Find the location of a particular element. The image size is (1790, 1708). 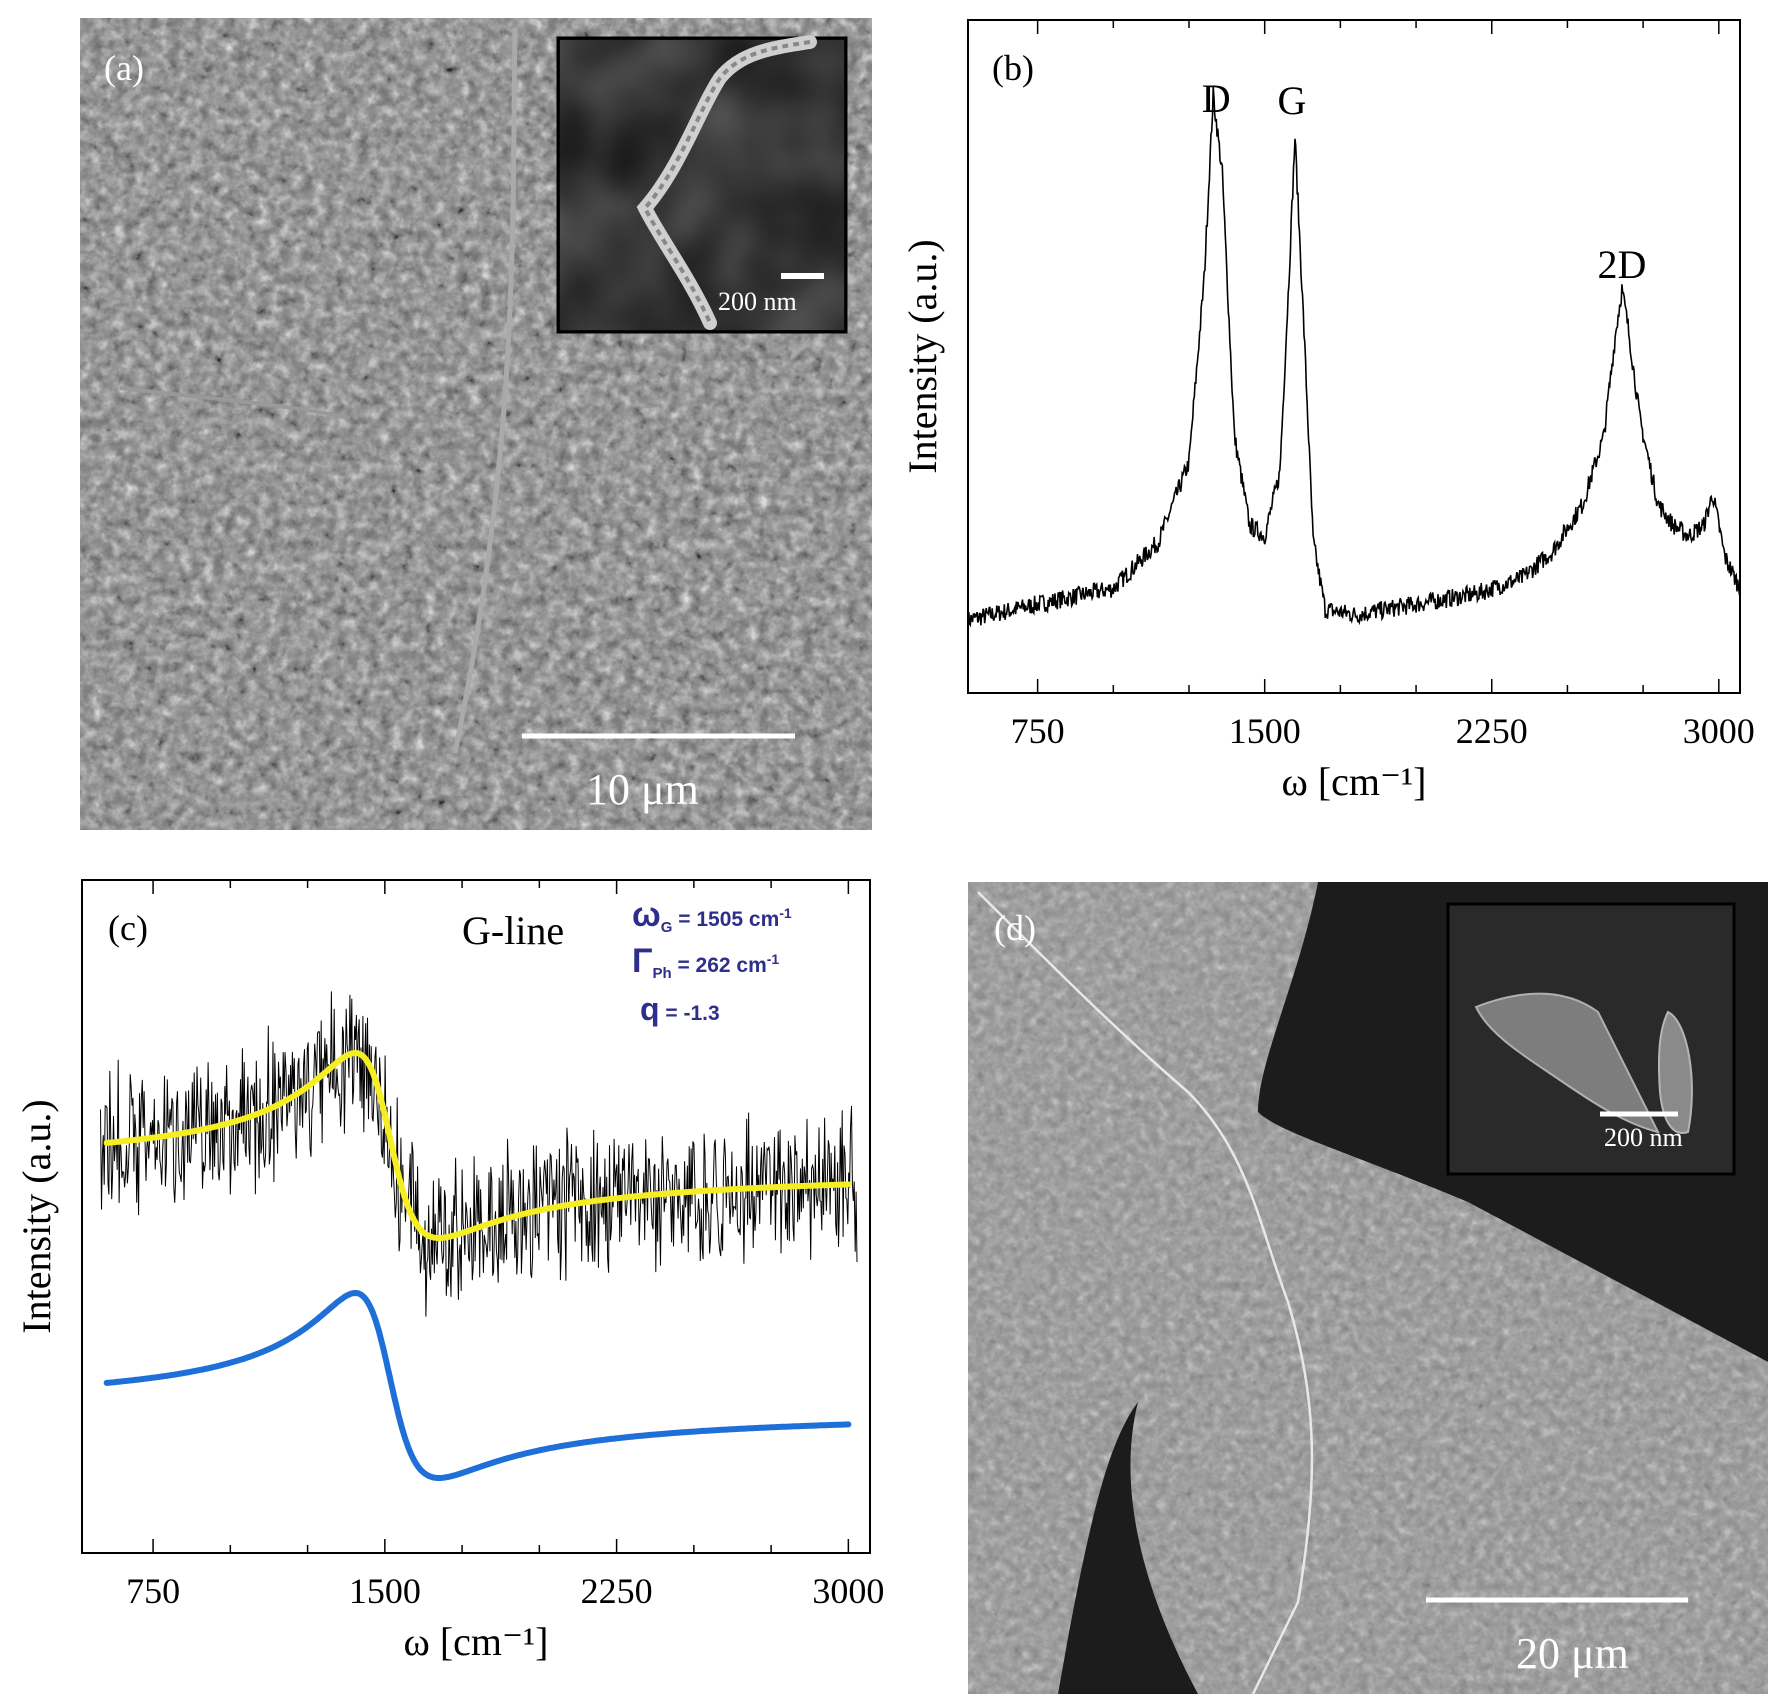

inset-scale-bar-label: 200 nm is located at coordinates (757, 301).